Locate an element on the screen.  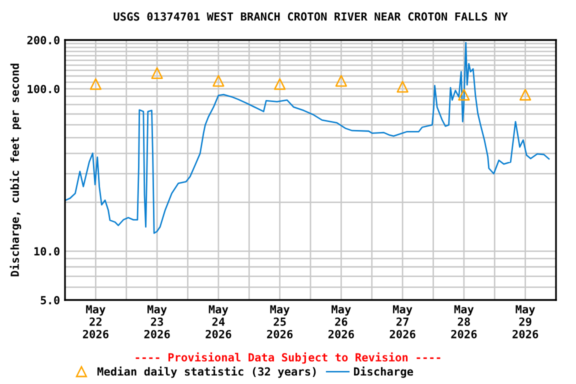
y-tick-label: 10.0 is located at coordinates (47, 251).